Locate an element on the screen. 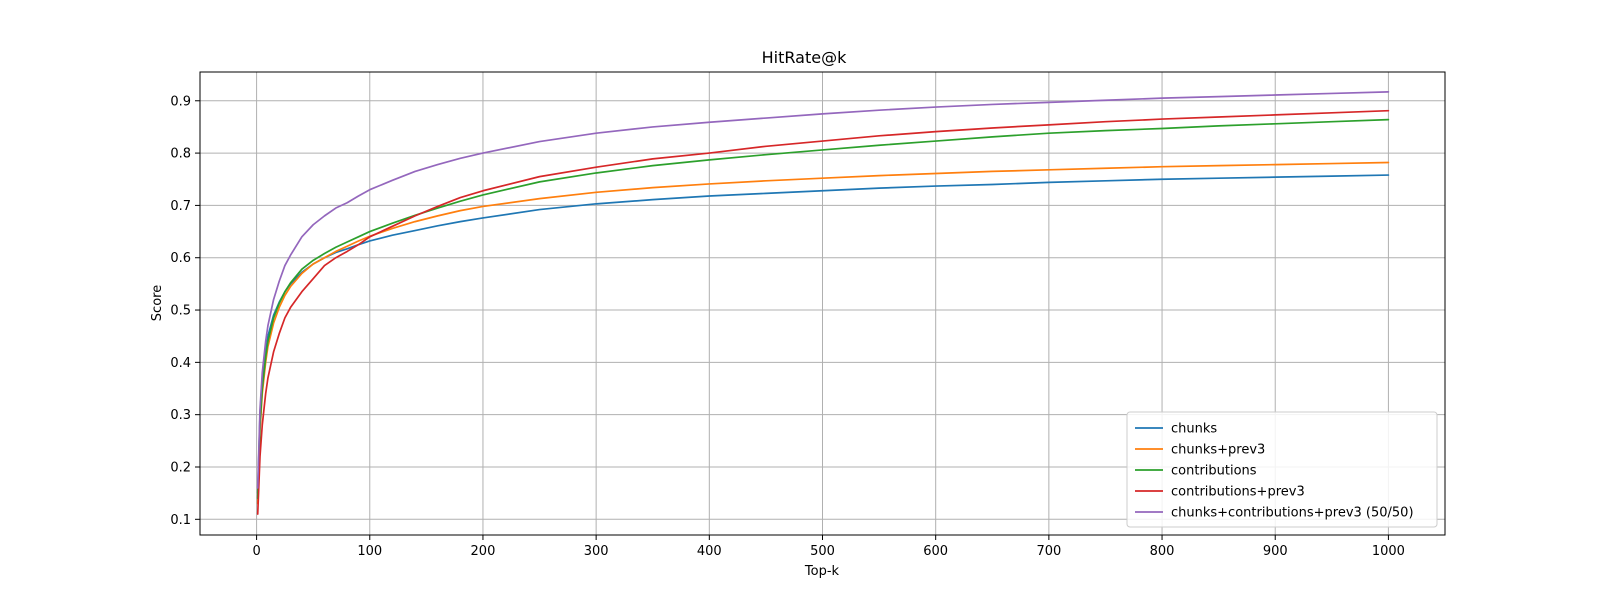 The width and height of the screenshot is (1600, 600). y-tick-label: 0.1 is located at coordinates (180, 520).